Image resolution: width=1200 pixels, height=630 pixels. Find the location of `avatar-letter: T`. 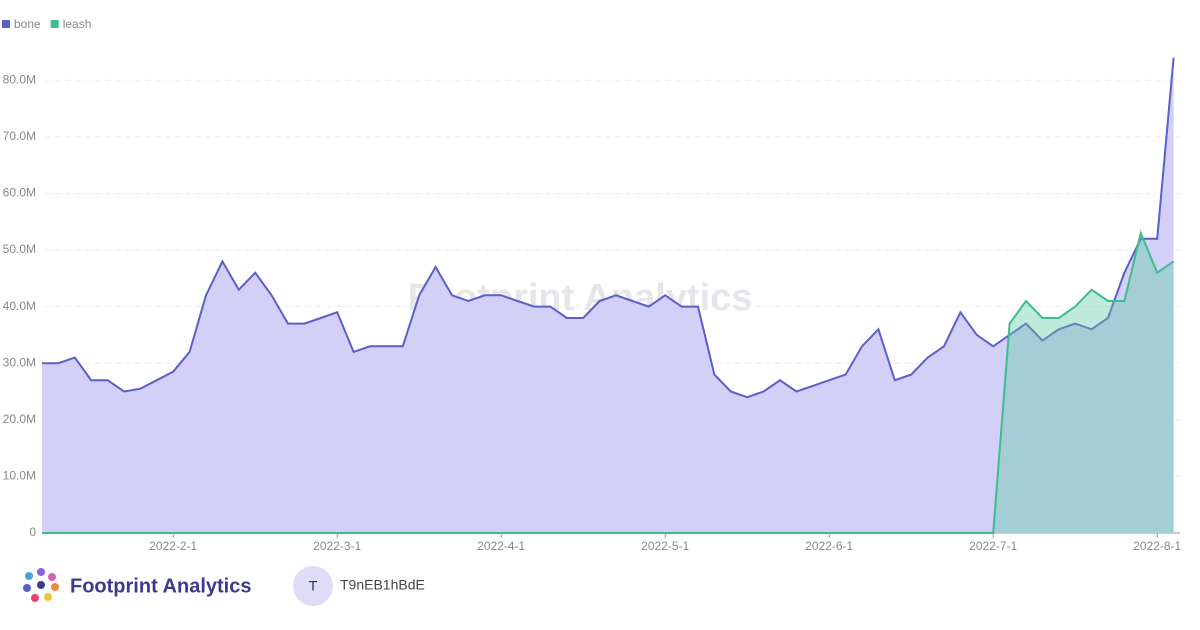

avatar-letter: T is located at coordinates (313, 586).